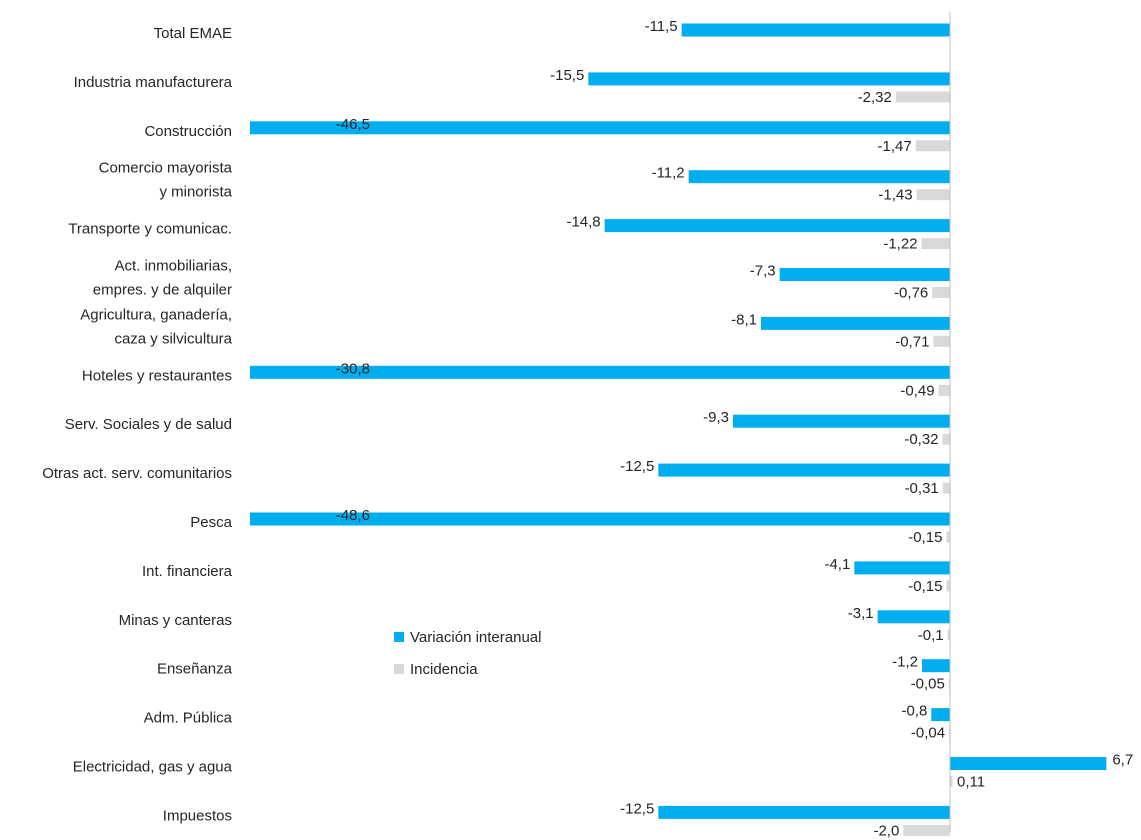 The width and height of the screenshot is (1141, 840). What do you see at coordinates (156, 314) in the screenshot?
I see `category-label: Agricultura, ganadería,` at bounding box center [156, 314].